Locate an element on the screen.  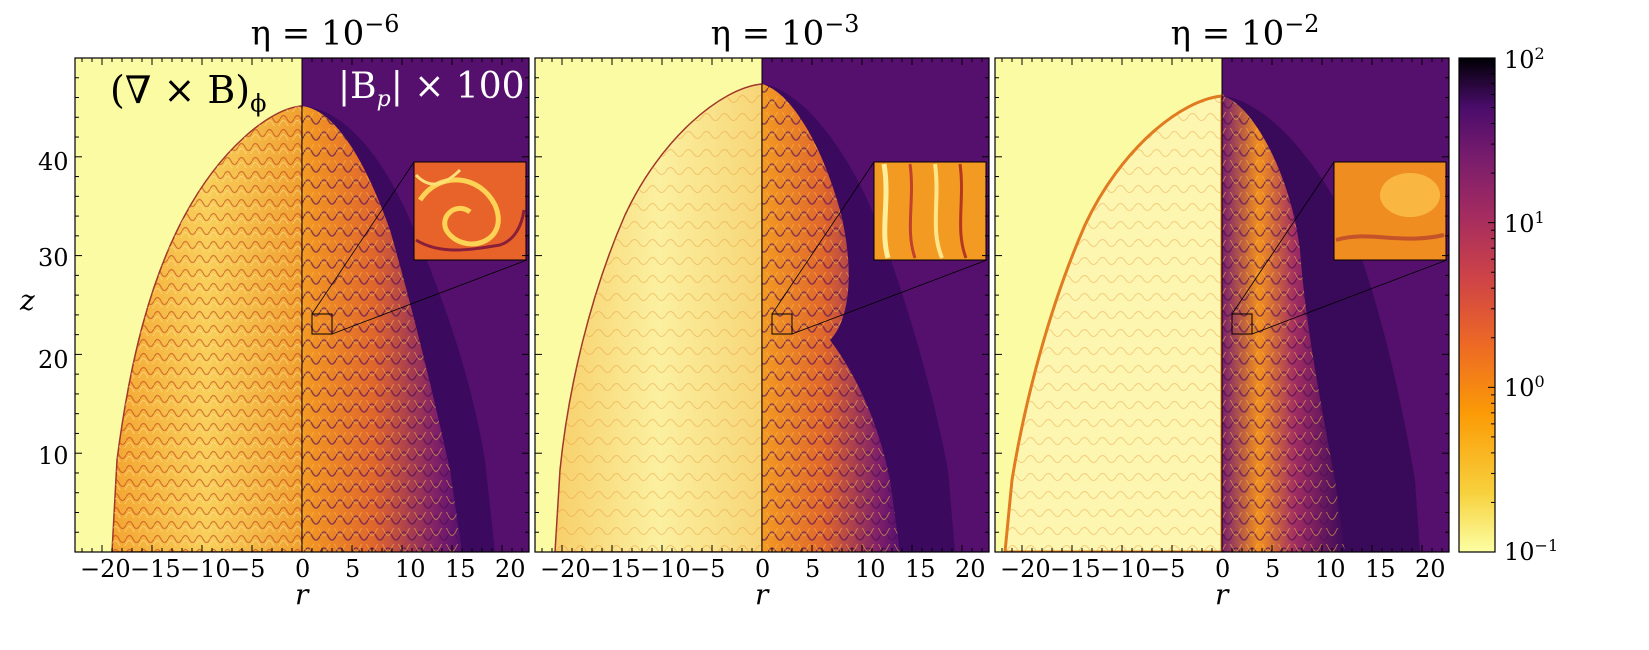
colorbar-tick-exp: 0 is located at coordinates (1539, 381).